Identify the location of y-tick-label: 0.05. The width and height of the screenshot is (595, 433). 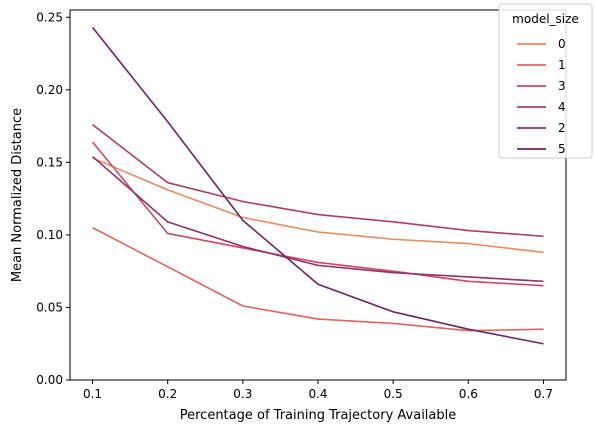
(49, 307).